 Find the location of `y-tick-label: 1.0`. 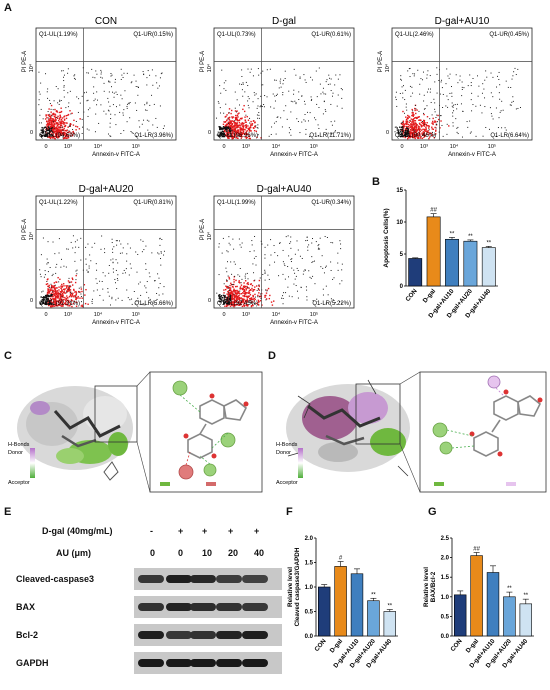

y-tick-label: 1.0 is located at coordinates (309, 588).